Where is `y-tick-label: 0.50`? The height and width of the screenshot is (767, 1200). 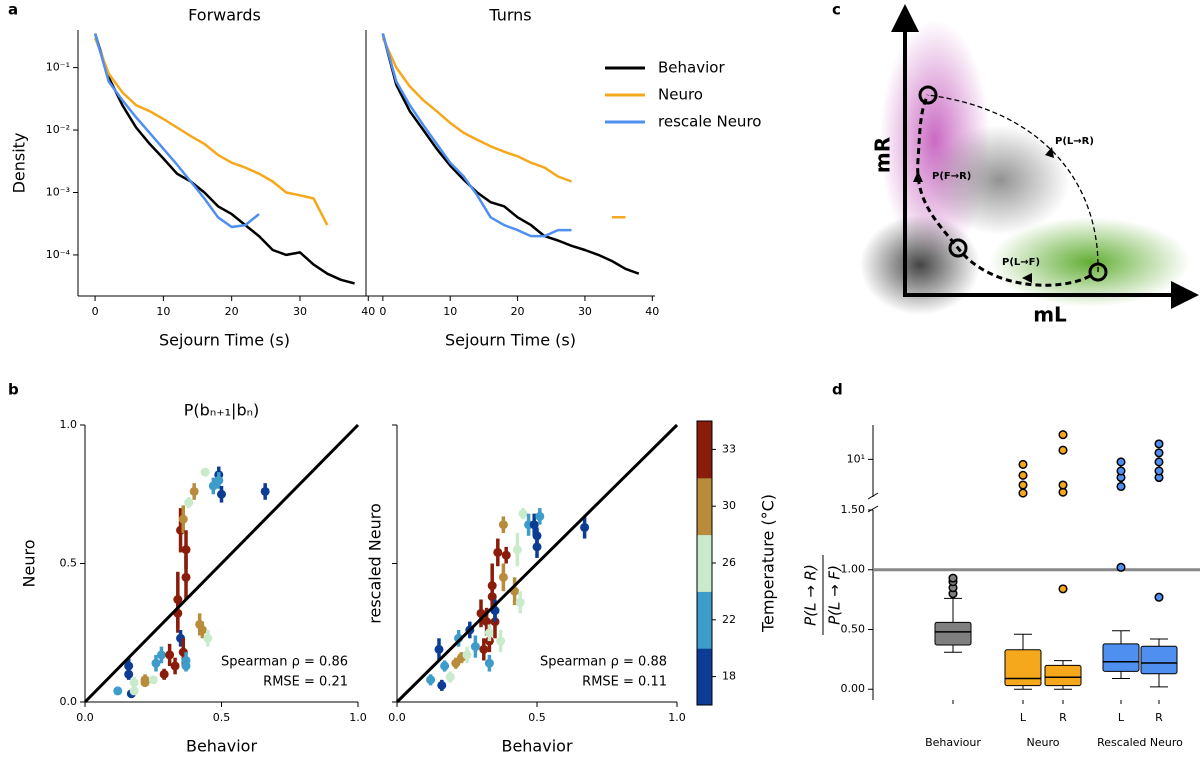 y-tick-label: 0.50 is located at coordinates (853, 628).